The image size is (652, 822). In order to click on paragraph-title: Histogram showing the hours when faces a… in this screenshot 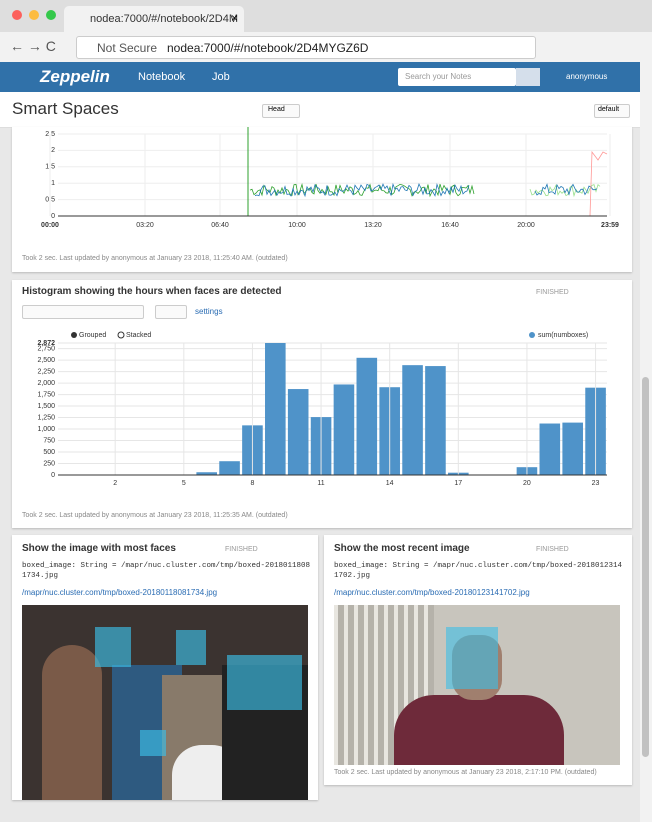, I will do `click(152, 291)`.